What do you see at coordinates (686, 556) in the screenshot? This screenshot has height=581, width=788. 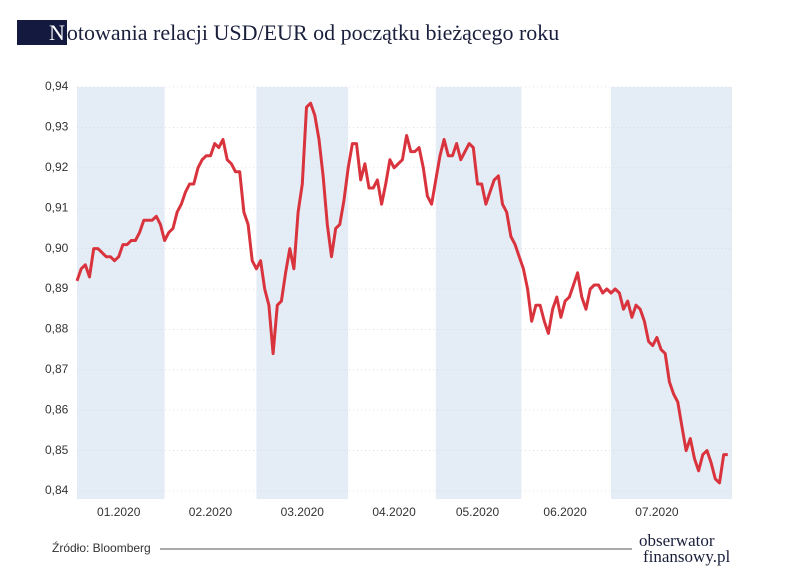 I see `logo-bottom: finansowy.pl` at bounding box center [686, 556].